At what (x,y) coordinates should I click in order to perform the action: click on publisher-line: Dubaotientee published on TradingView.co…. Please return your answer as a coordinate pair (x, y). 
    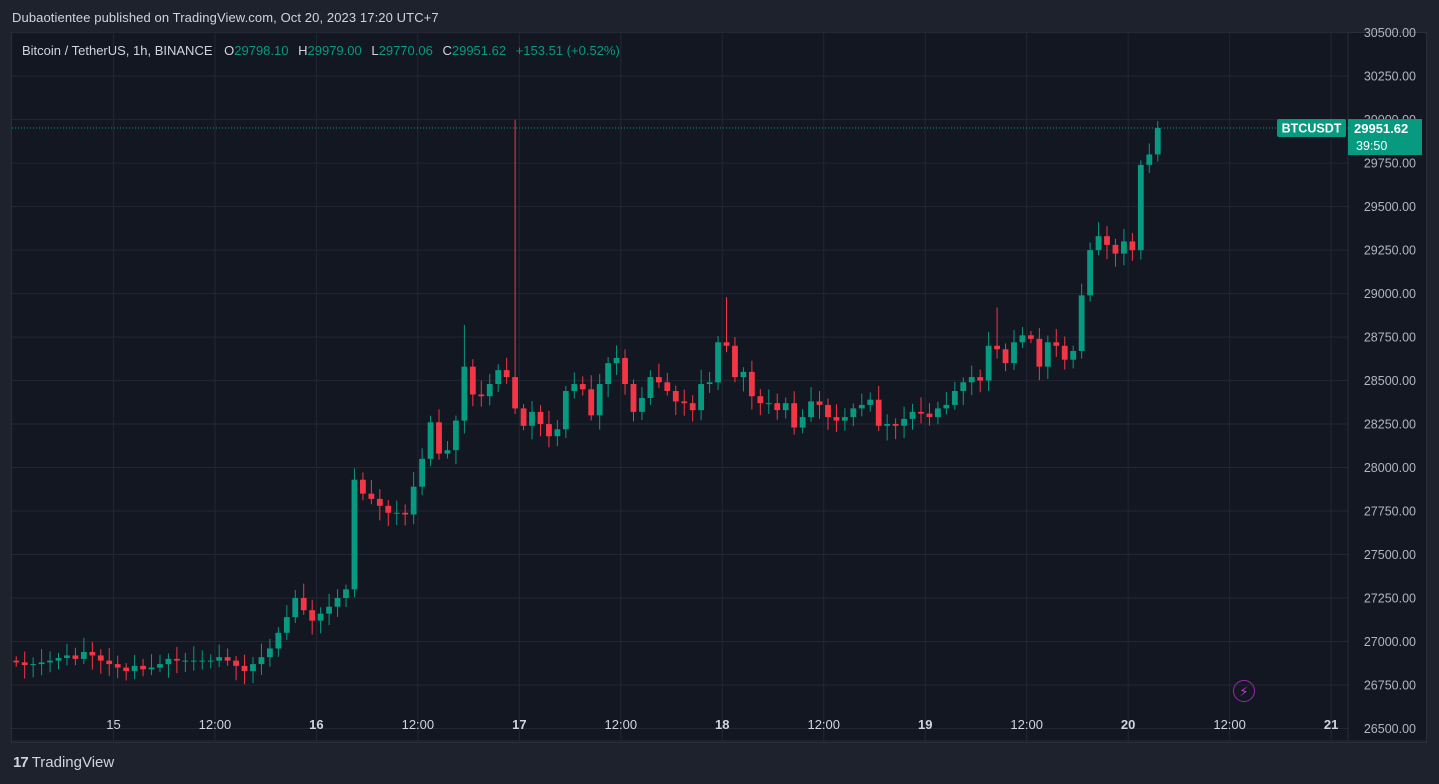
    Looking at the image, I should click on (225, 17).